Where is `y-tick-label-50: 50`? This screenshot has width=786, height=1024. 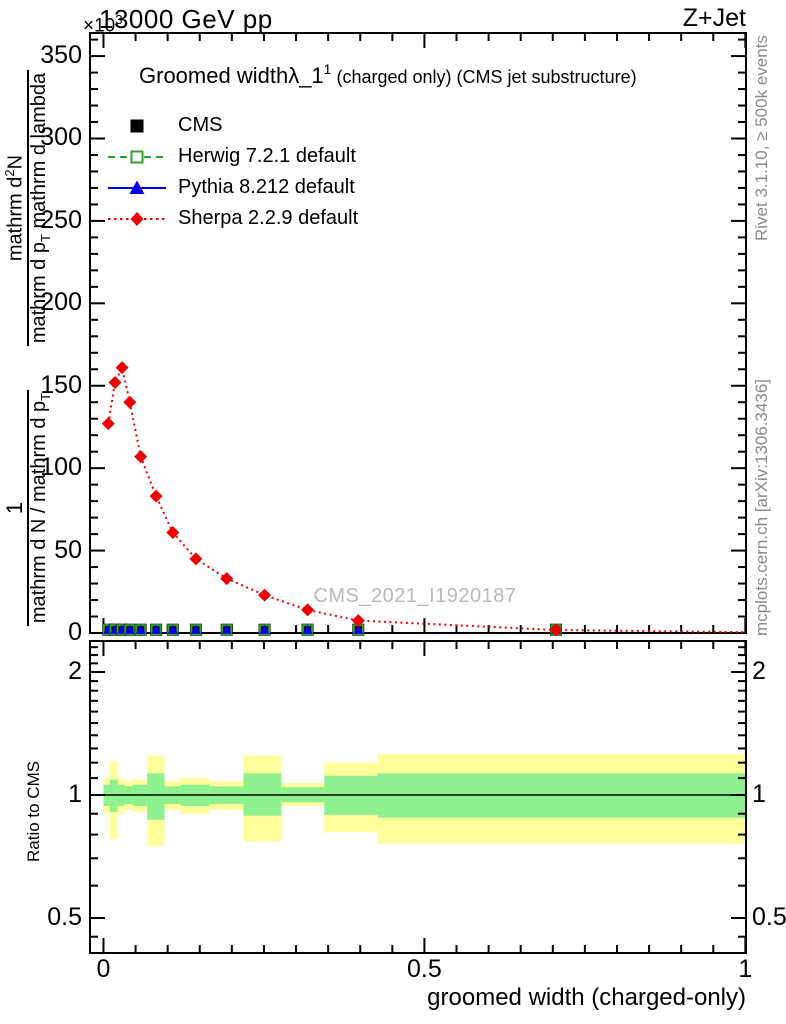
y-tick-label-50: 50 is located at coordinates (68, 549).